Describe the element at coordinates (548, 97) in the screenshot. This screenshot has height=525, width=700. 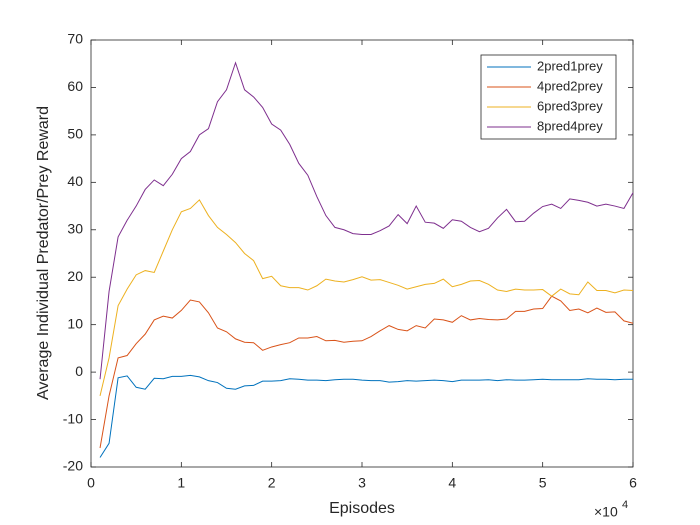
I see `legend-box` at that location.